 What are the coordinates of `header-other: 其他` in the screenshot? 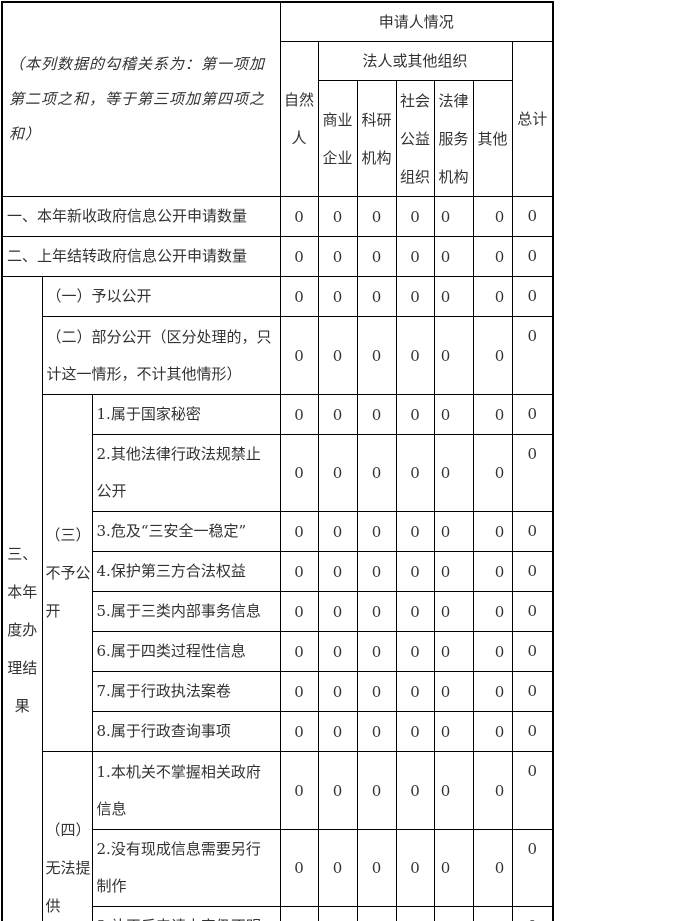 It's located at (492, 138).